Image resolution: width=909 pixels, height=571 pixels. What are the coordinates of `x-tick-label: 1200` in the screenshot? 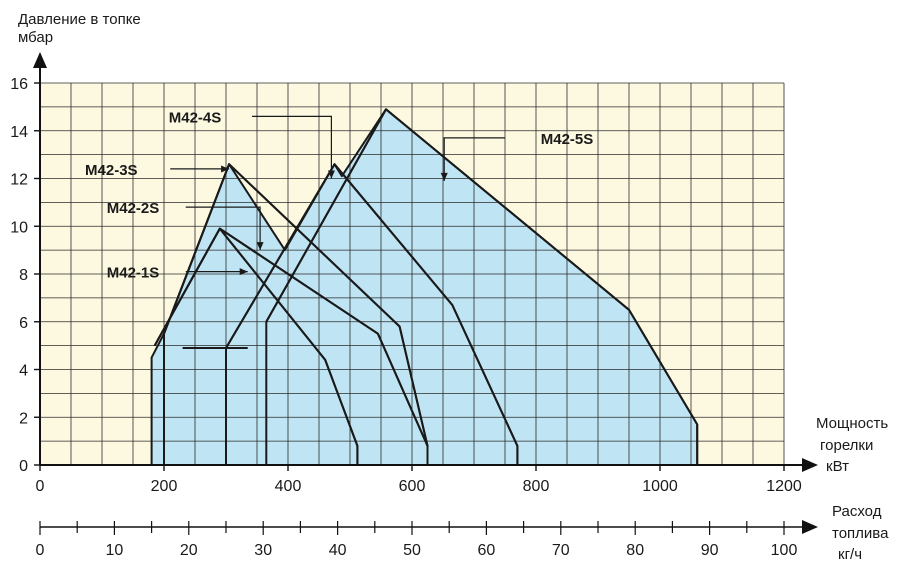 It's located at (784, 486).